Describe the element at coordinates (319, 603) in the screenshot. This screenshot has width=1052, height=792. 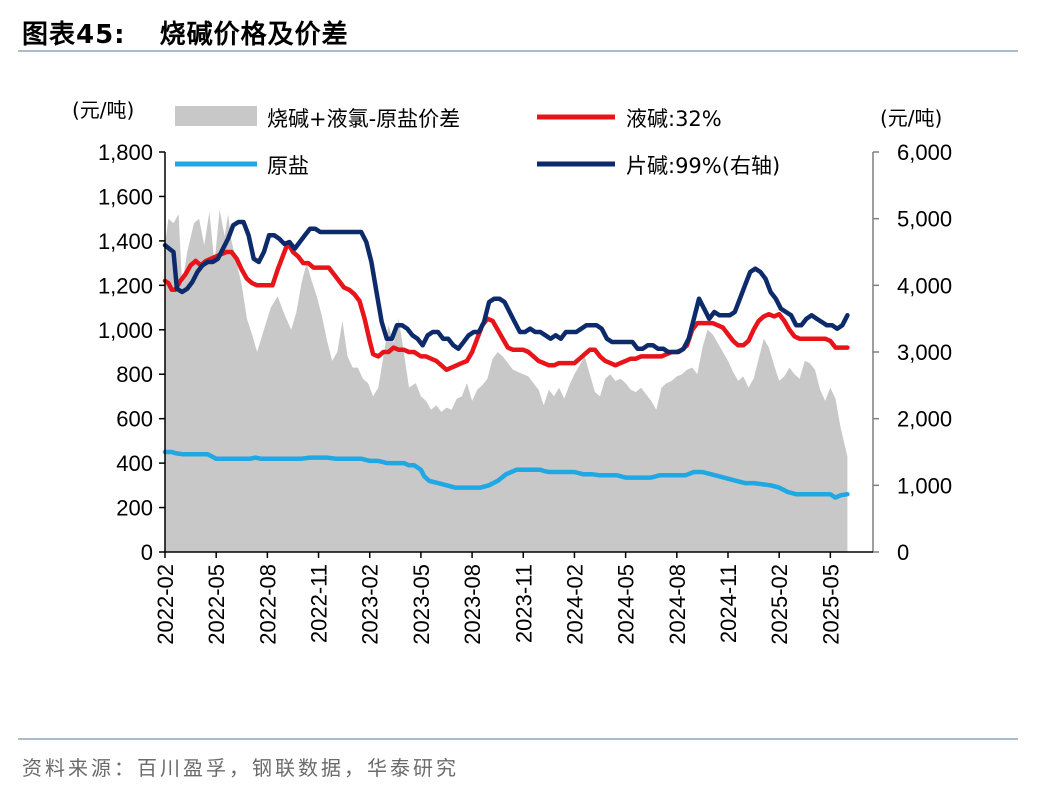
I see `x-tick-label: 2022-11` at that location.